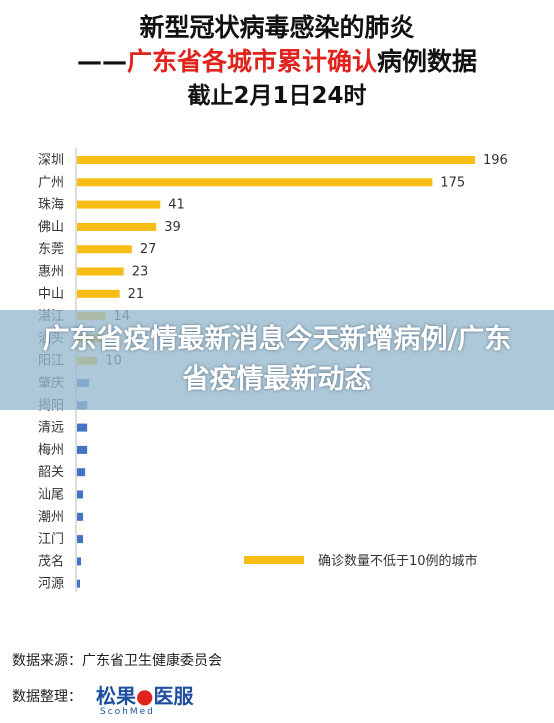 The width and height of the screenshot is (554, 723). I want to click on category-label: 韶关, so click(51, 472).